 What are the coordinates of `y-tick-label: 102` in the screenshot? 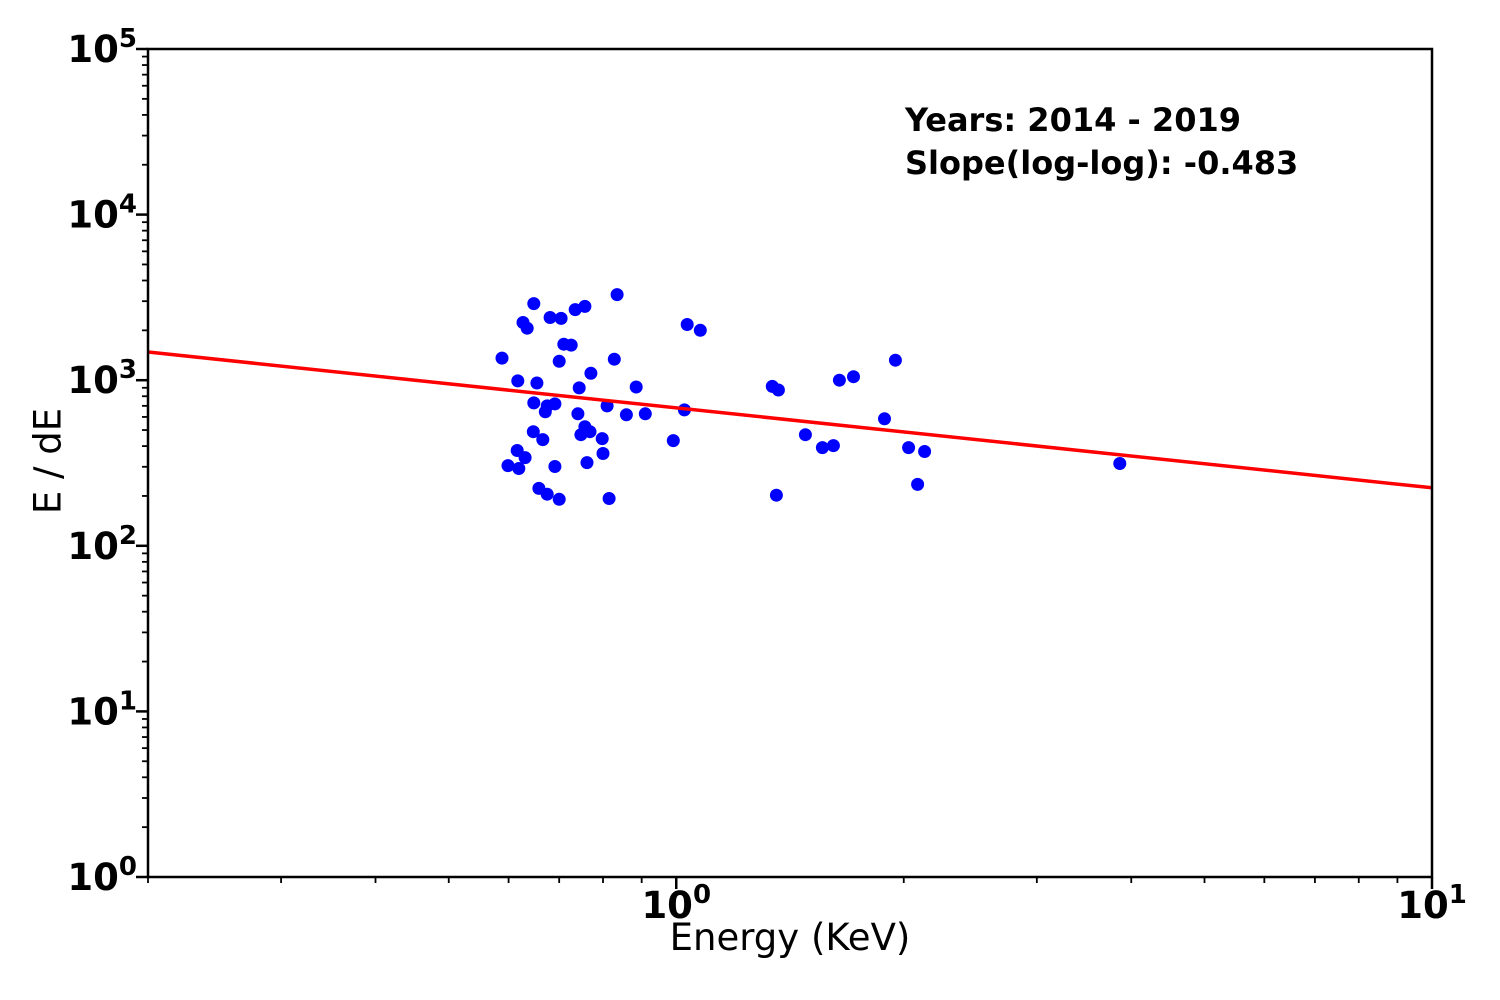 It's located at (102, 544).